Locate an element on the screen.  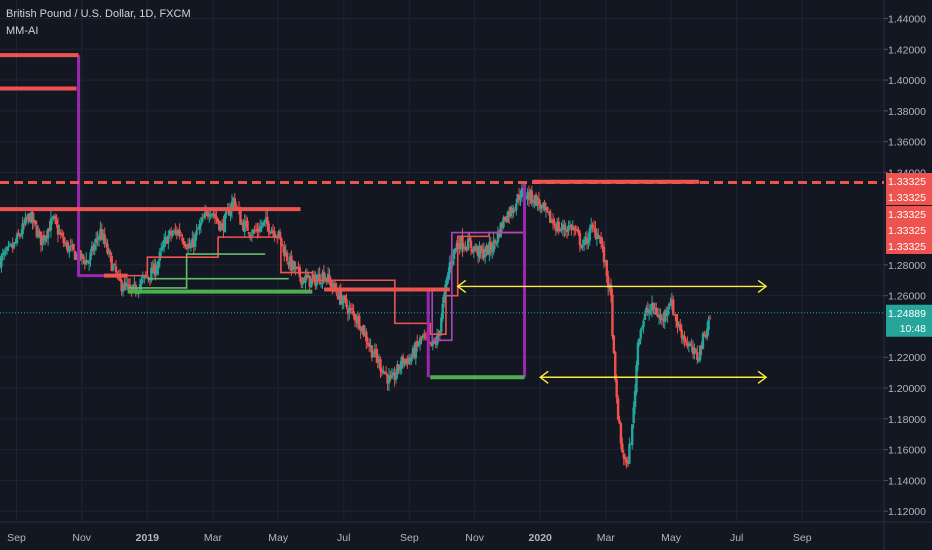
current-price-label-bg is located at coordinates (909, 320).